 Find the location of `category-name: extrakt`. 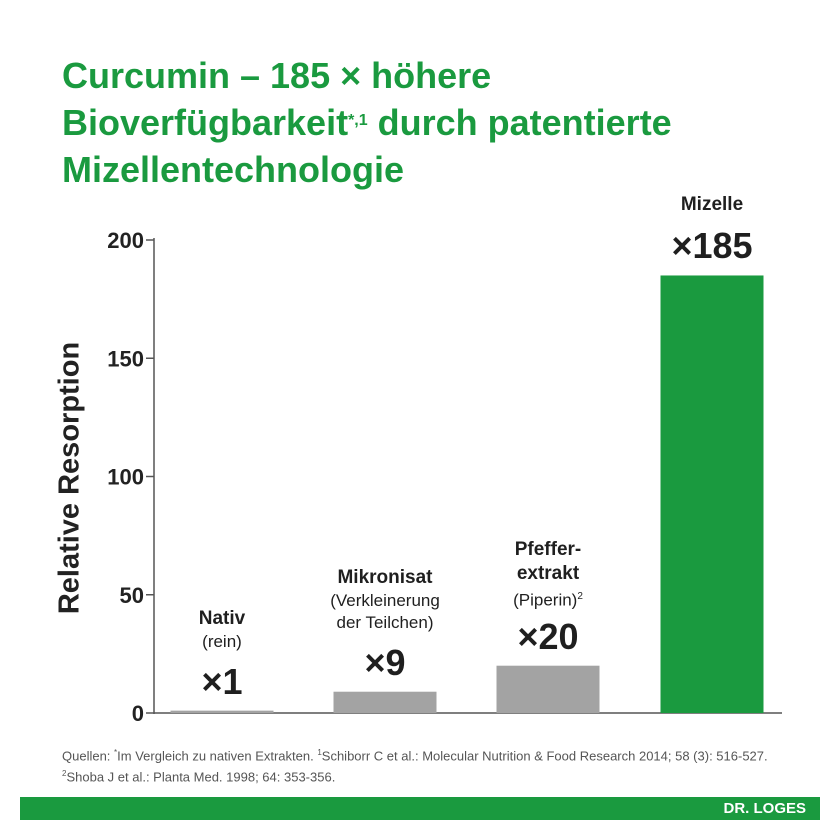

category-name: extrakt is located at coordinates (548, 573).